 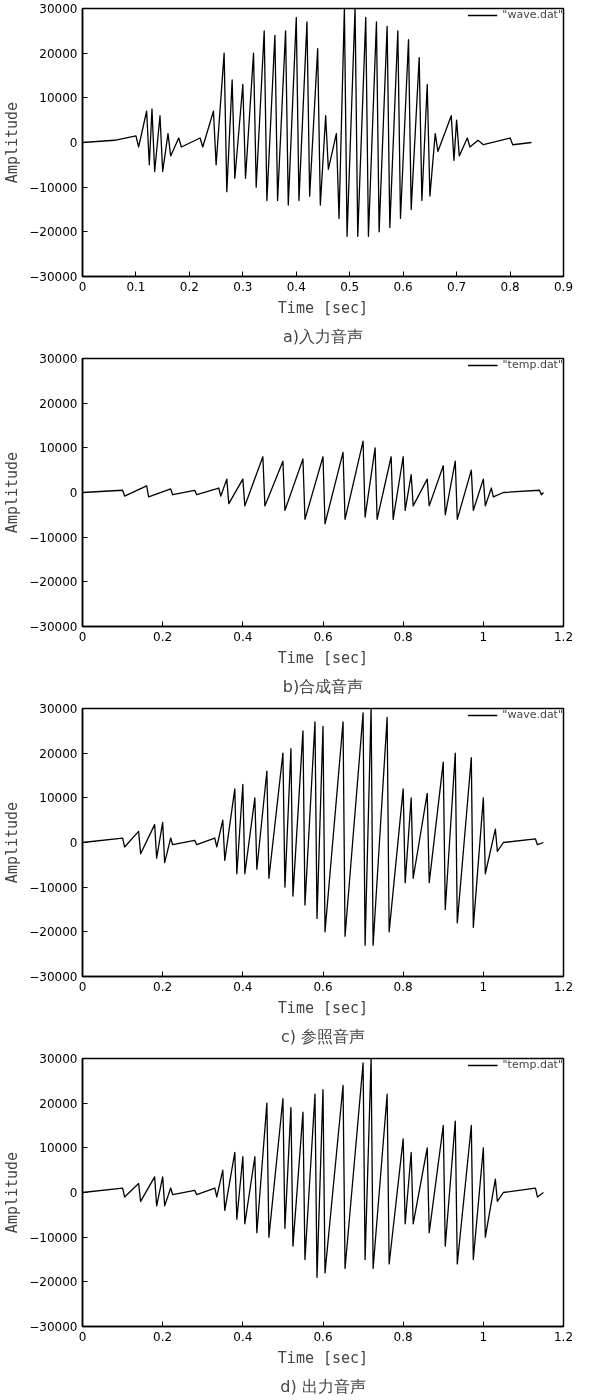 I want to click on text: b)合成音声, so click(x=323, y=686).